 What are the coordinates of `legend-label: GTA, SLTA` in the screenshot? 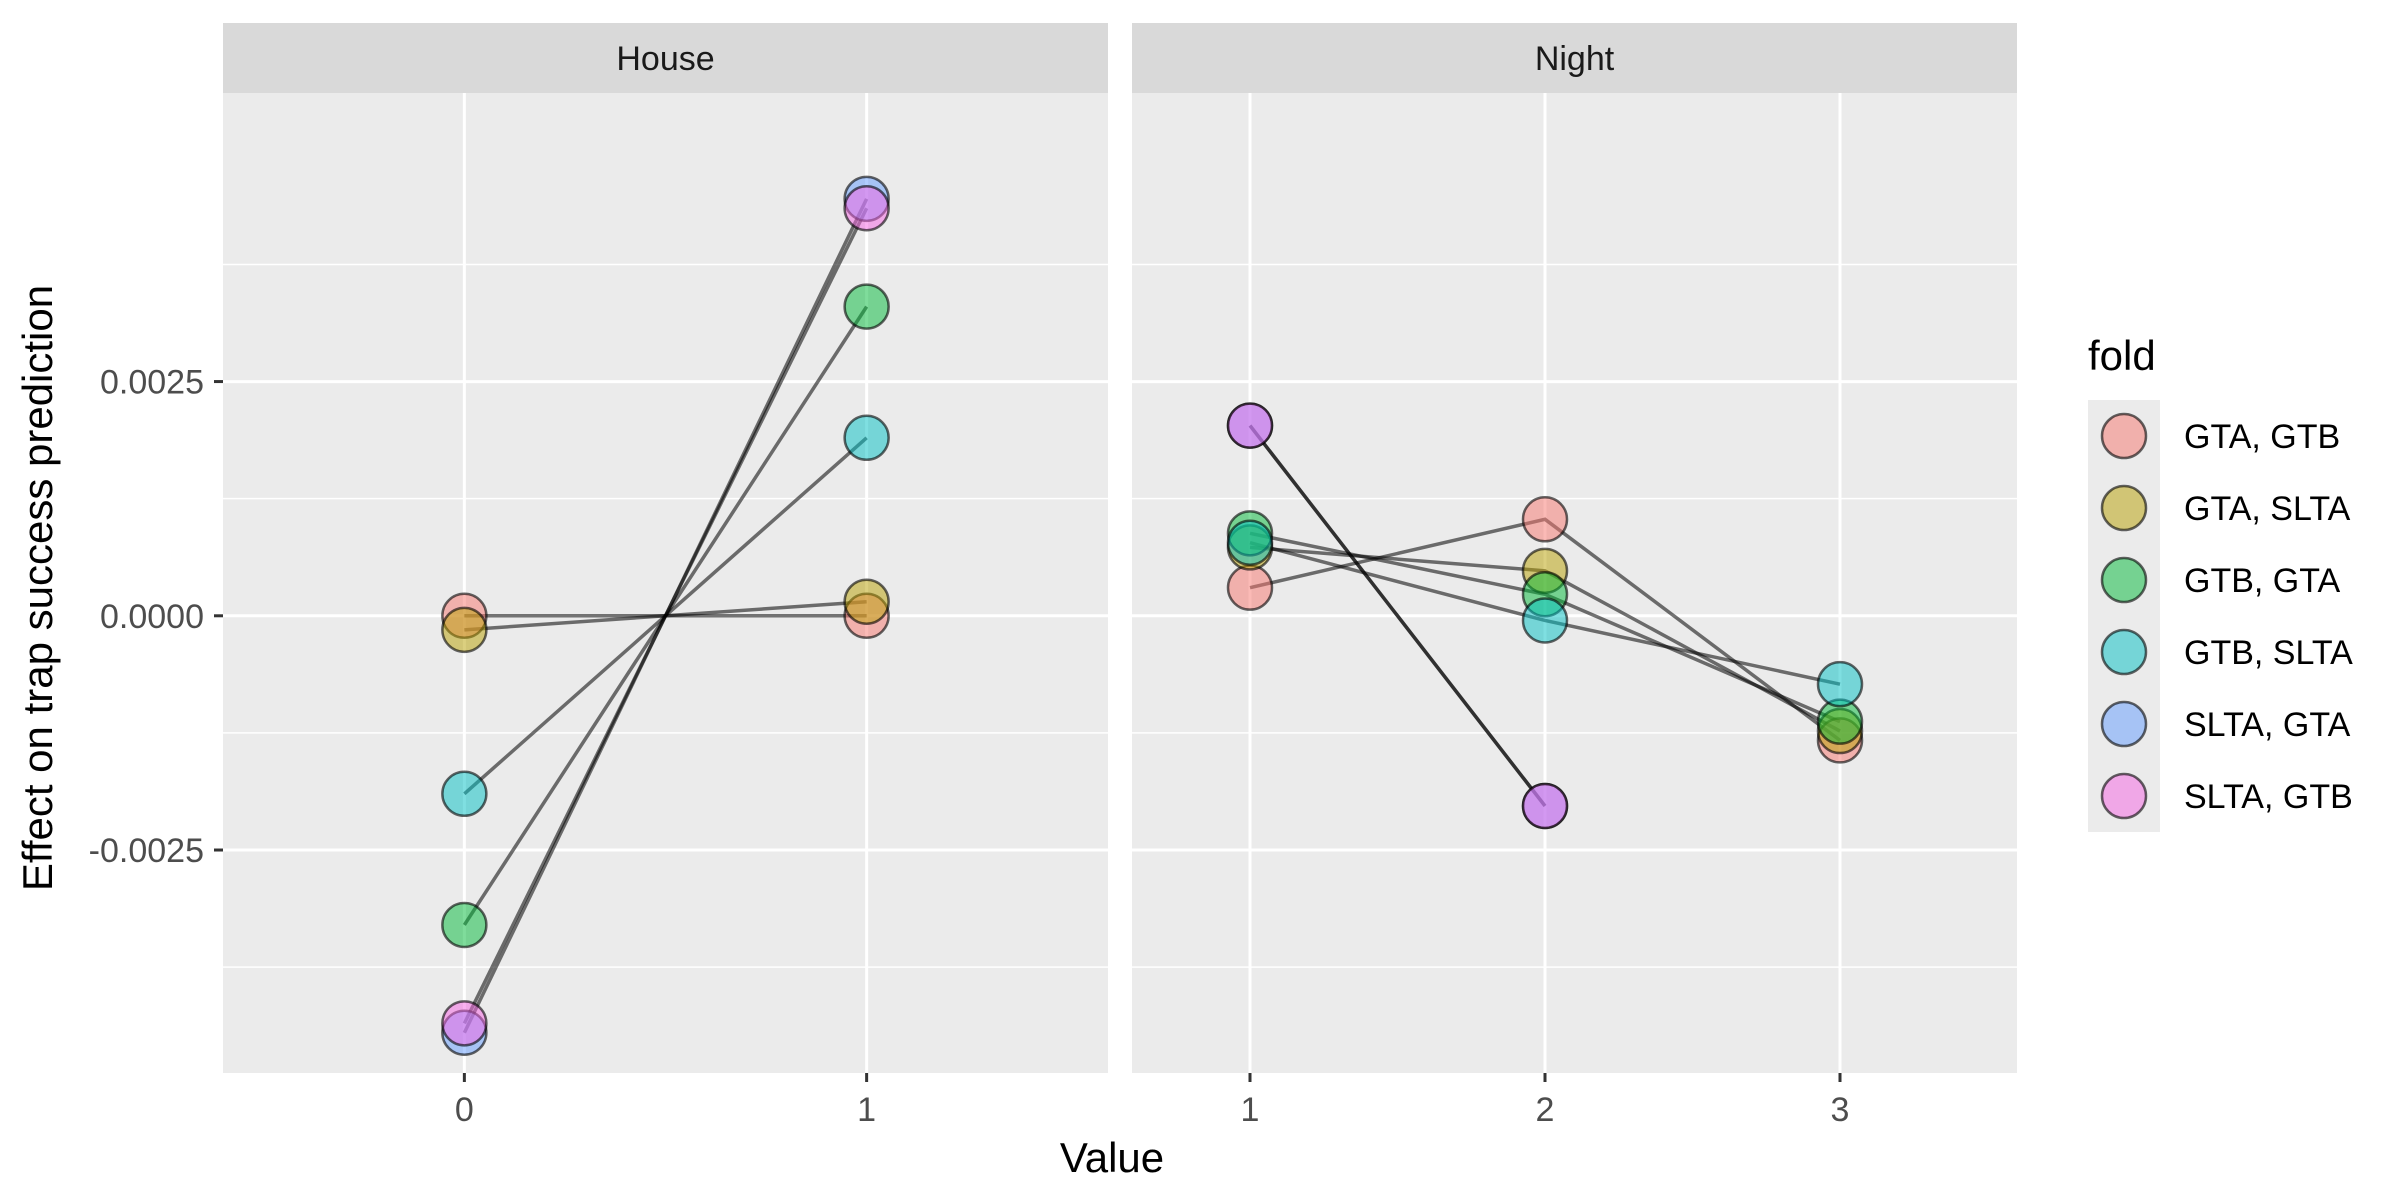 It's located at (2267, 509).